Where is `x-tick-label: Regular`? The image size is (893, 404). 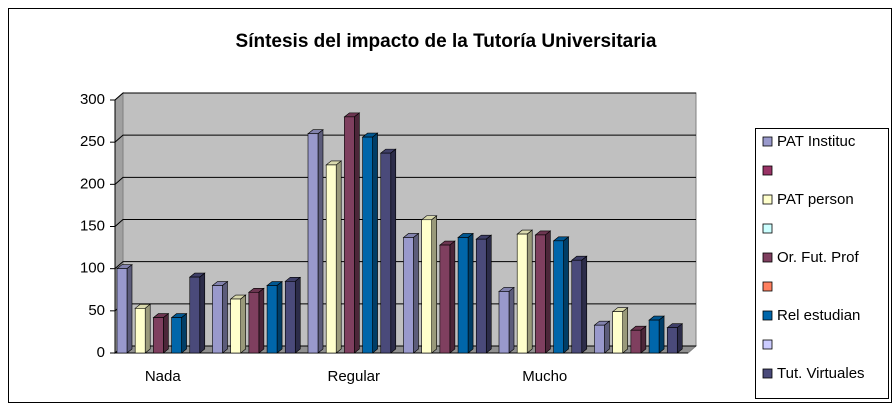
x-tick-label: Regular is located at coordinates (353, 376).